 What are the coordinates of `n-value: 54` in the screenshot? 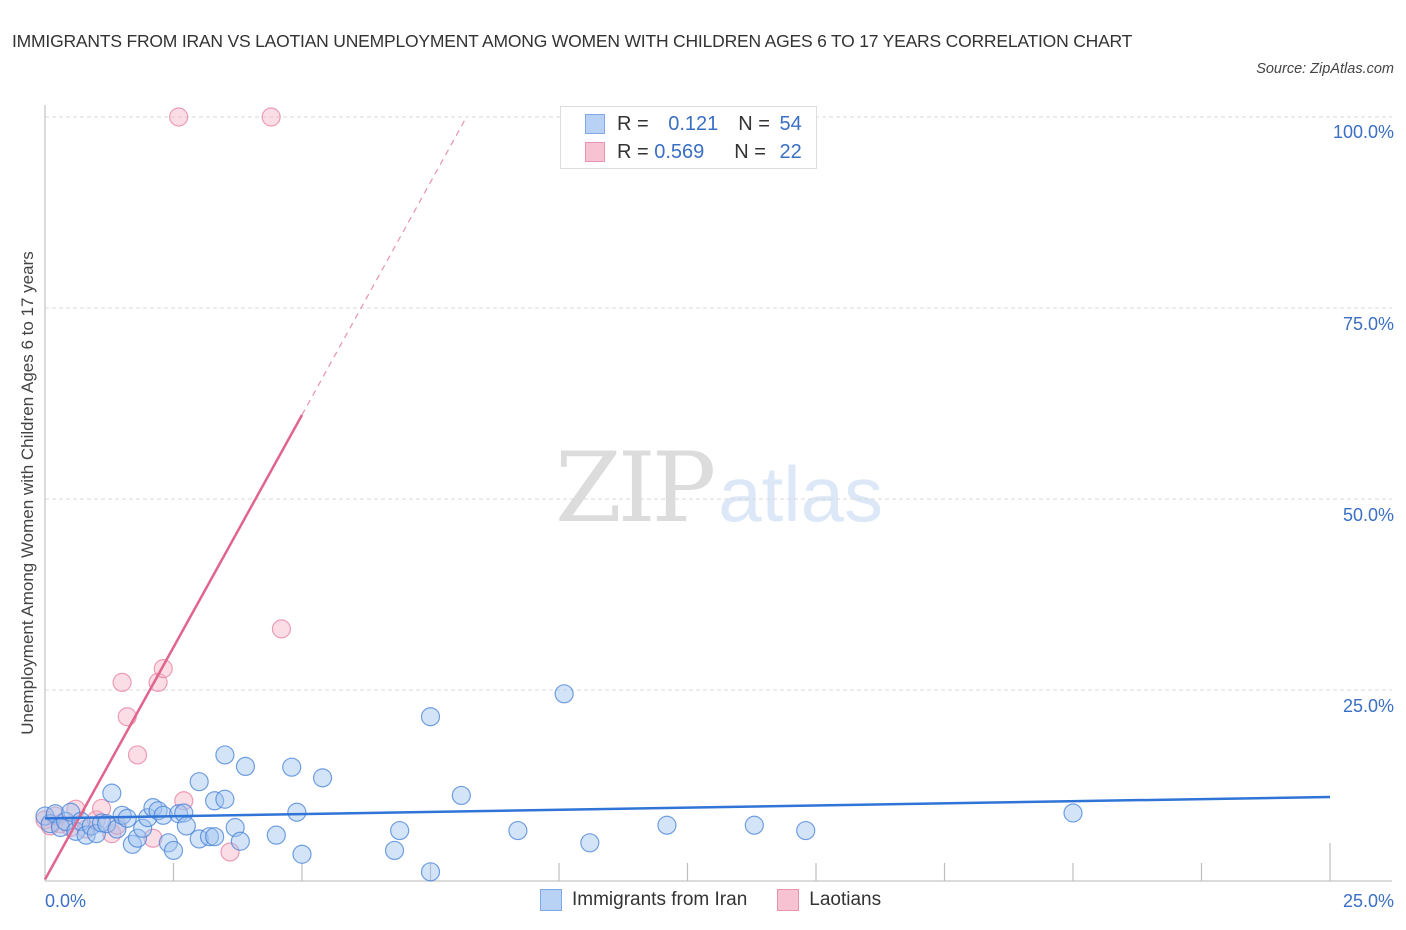 It's located at (790, 123).